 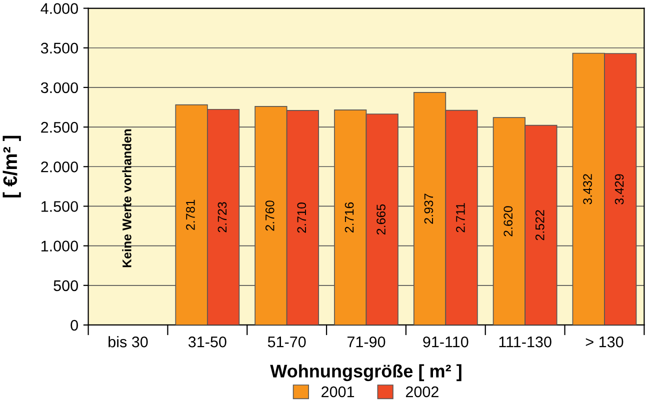 I want to click on x-tick-label: 31-50, so click(x=207, y=342).